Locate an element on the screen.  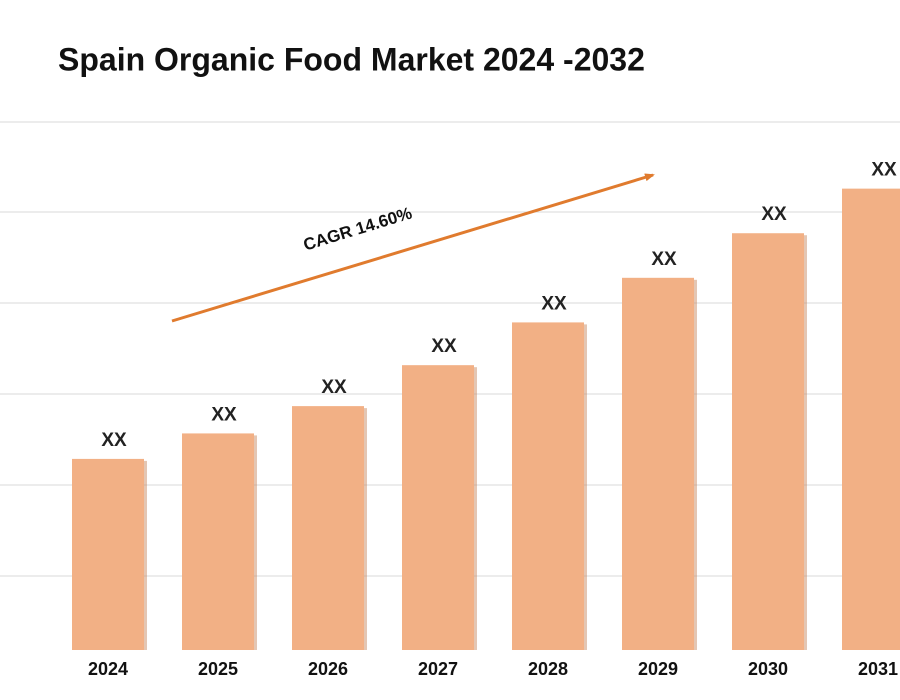
trend-arrow is located at coordinates (413, 248).